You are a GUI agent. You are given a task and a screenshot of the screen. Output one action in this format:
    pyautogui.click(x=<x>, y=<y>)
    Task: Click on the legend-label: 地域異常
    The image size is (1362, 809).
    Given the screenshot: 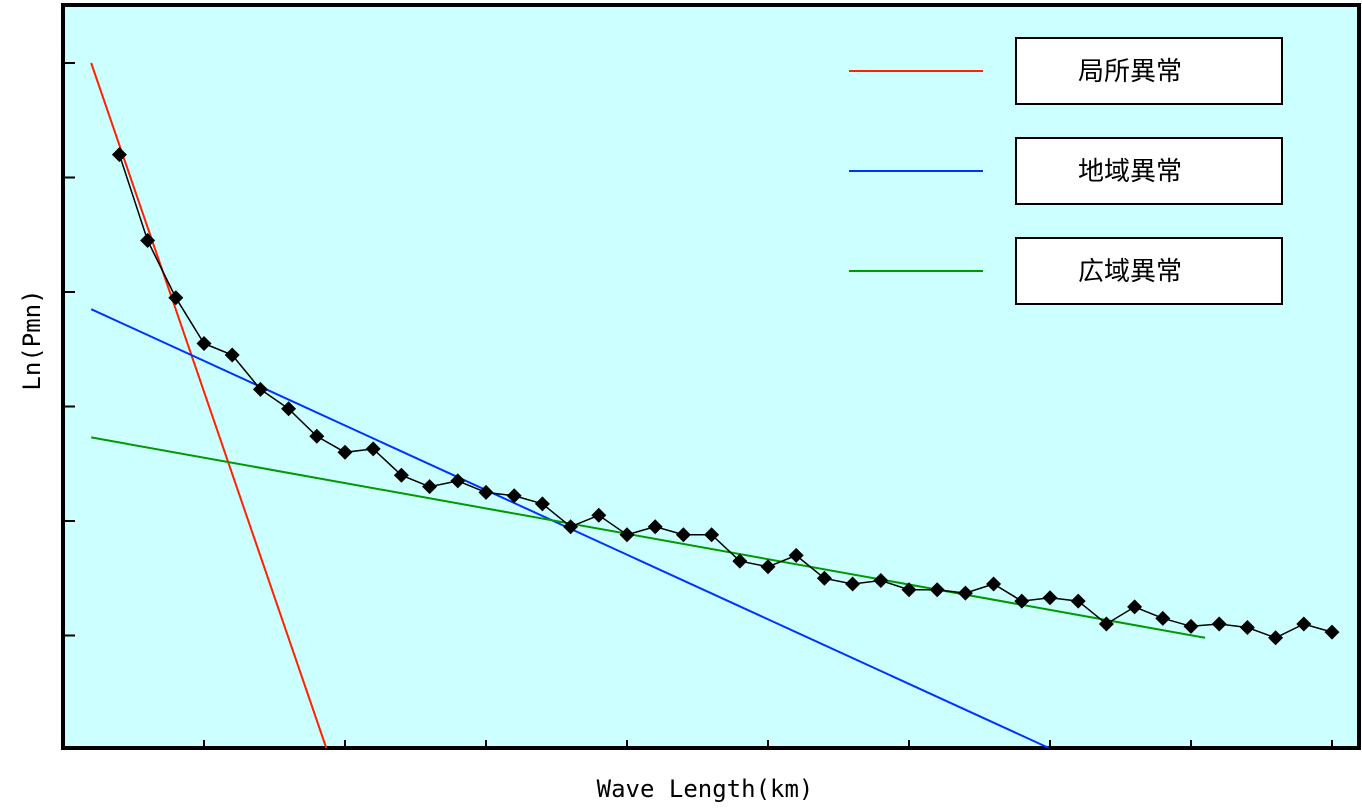 What is the action you would take?
    pyautogui.click(x=1130, y=172)
    